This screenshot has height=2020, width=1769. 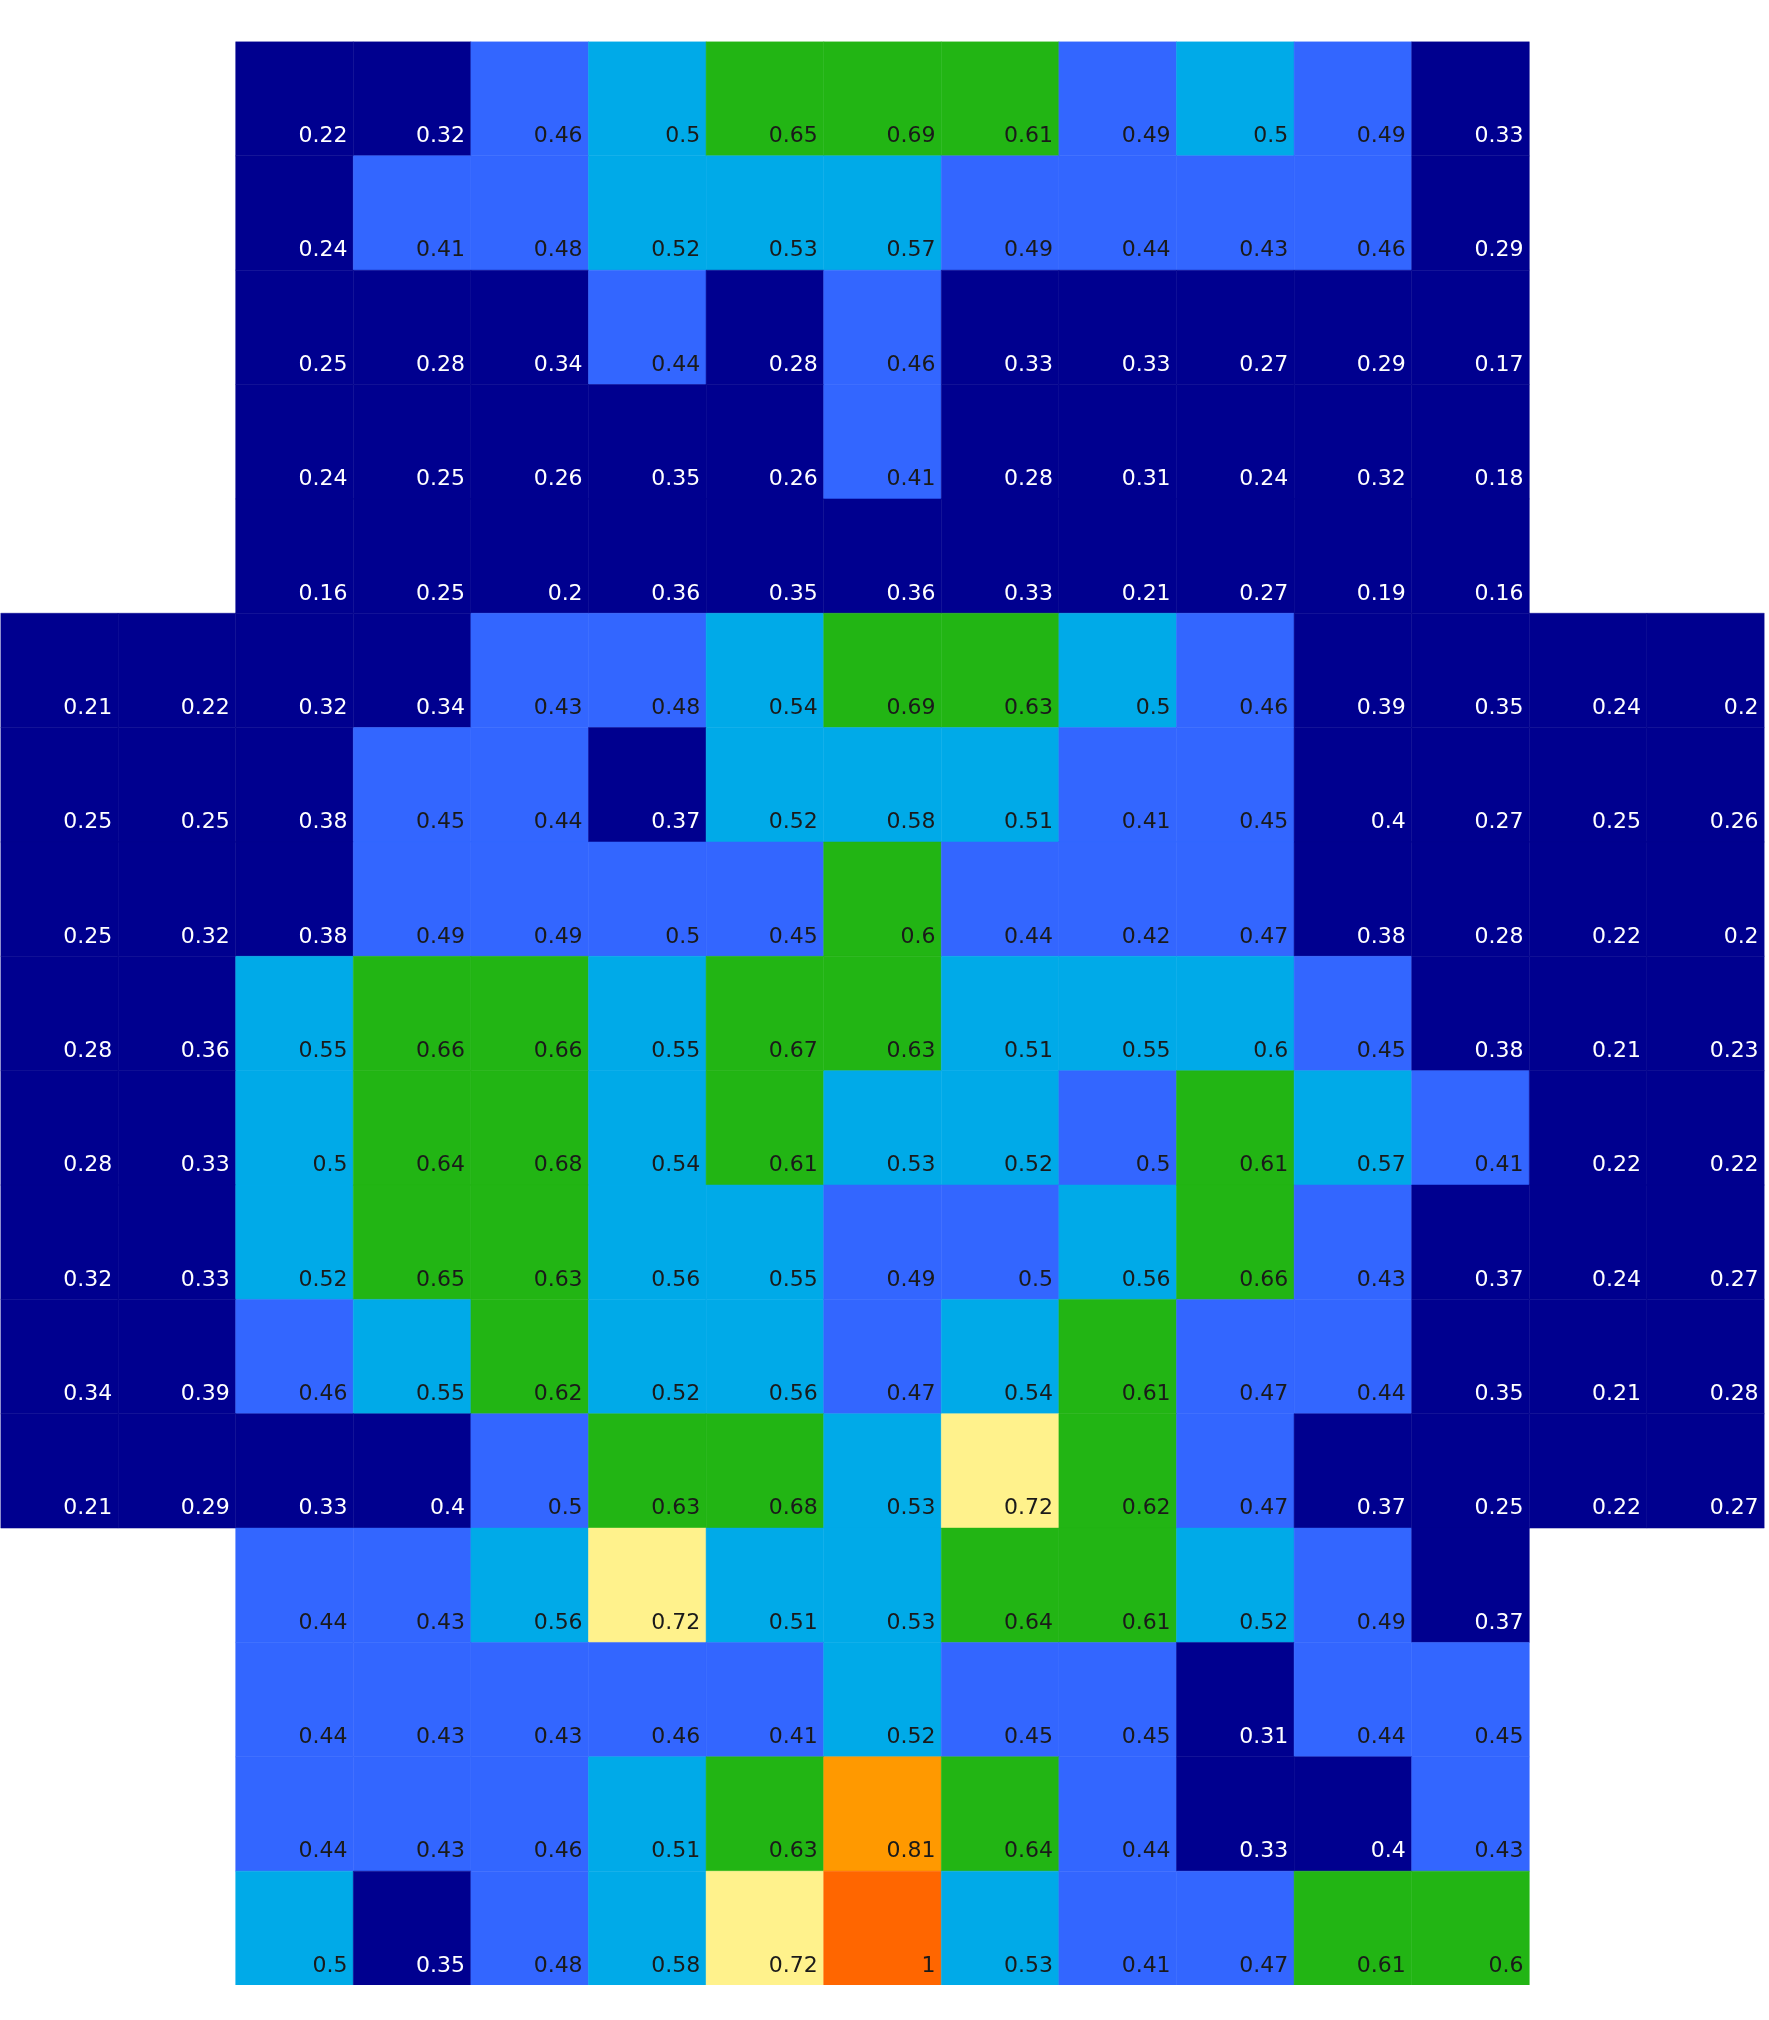 I want to click on data-label: 0.69, so click(x=911, y=706).